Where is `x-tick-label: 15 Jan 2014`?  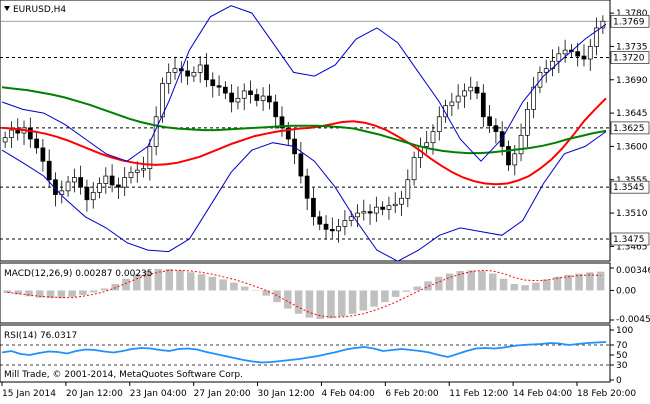 x-tick-label: 15 Jan 2014 is located at coordinates (29, 394).